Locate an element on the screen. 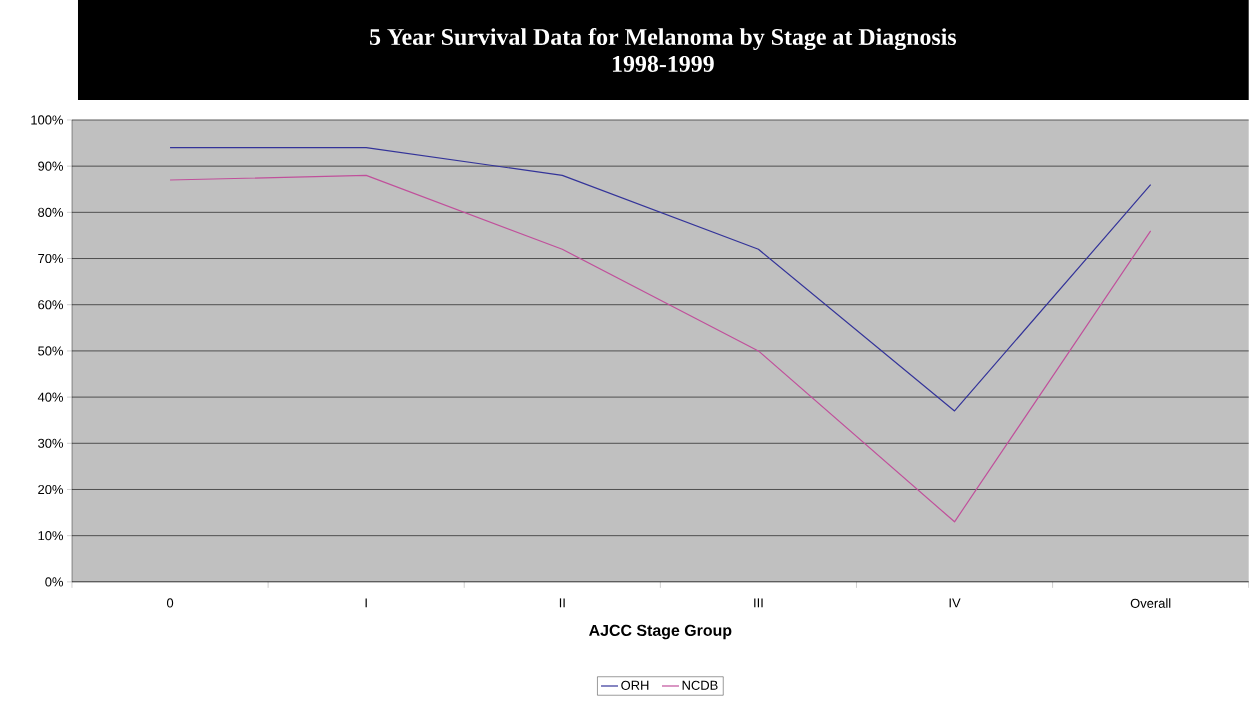  x-tick-label: I is located at coordinates (366, 603).